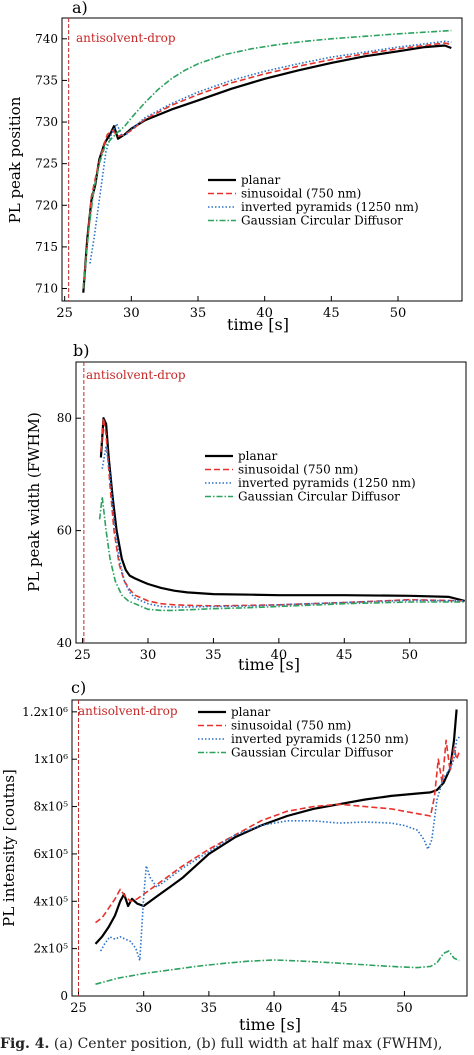 Image resolution: width=474 pixels, height=1055 pixels. Describe the element at coordinates (46, 80) in the screenshot. I see `y-tick-label-a-5: 735` at that location.